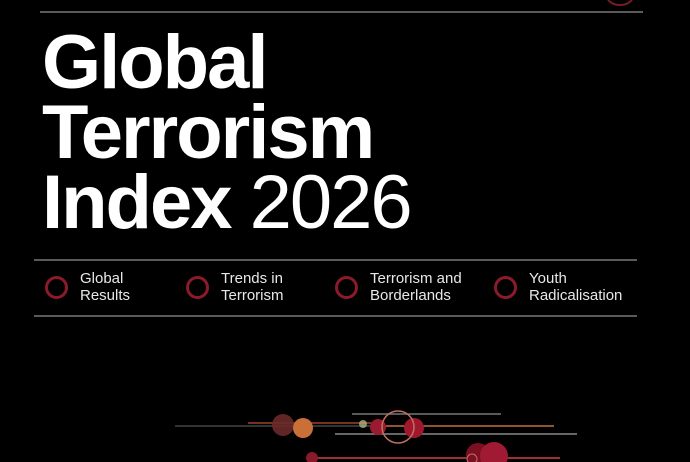  I want to click on nav-label: Terrorism, so click(252, 295).